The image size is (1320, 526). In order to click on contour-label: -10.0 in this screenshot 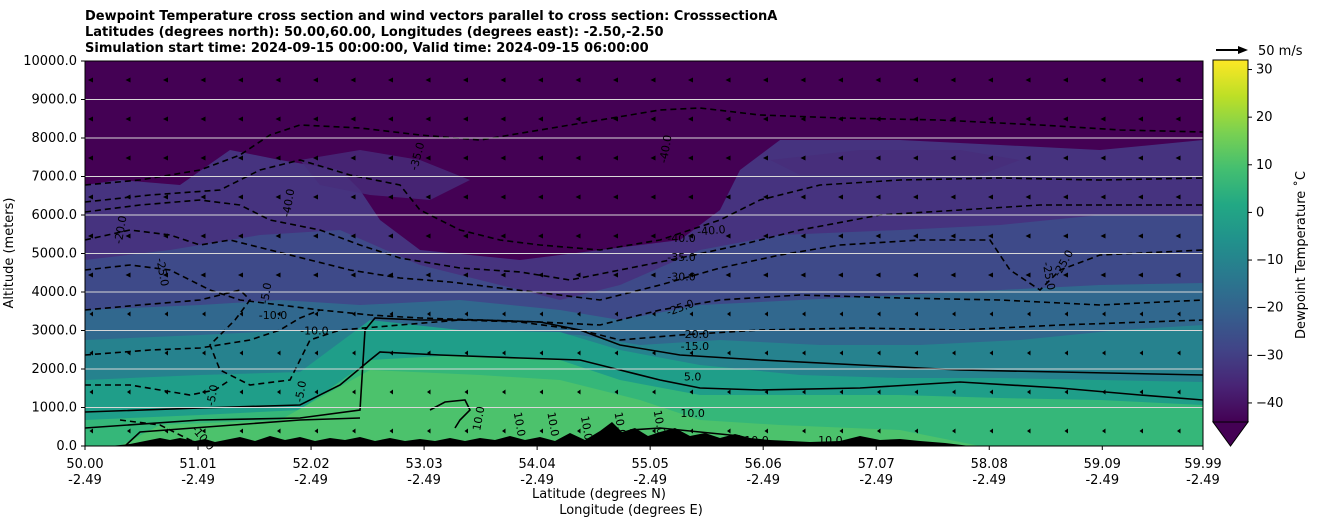, I will do `click(314, 330)`.